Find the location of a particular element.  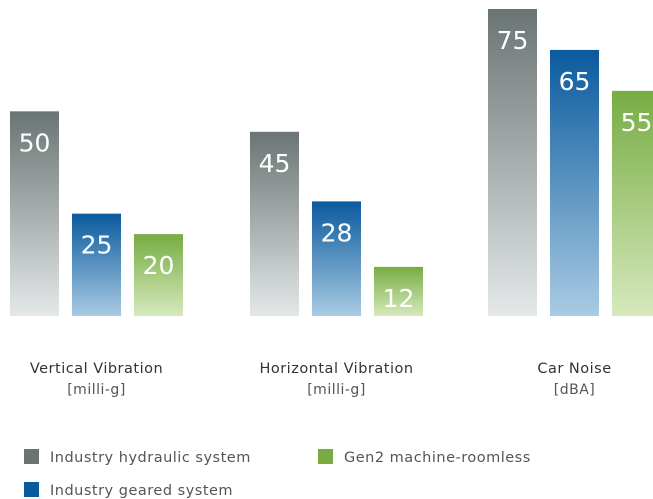

bar-vertical-vibration-industry-hydraulic-system is located at coordinates (34, 213).